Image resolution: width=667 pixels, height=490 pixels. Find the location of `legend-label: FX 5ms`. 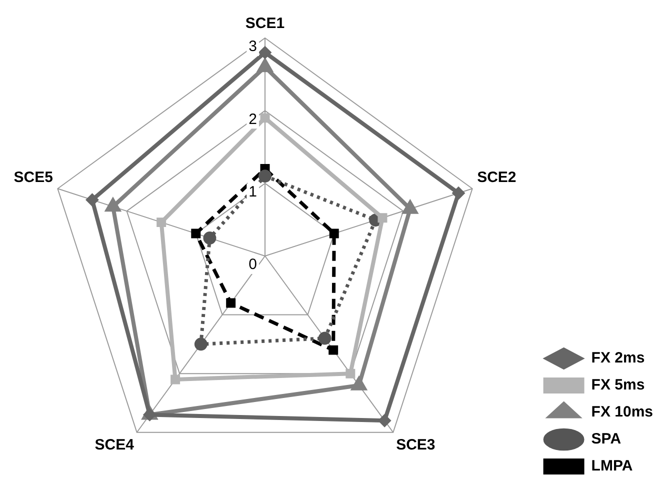

legend-label: FX 5ms is located at coordinates (618, 385).